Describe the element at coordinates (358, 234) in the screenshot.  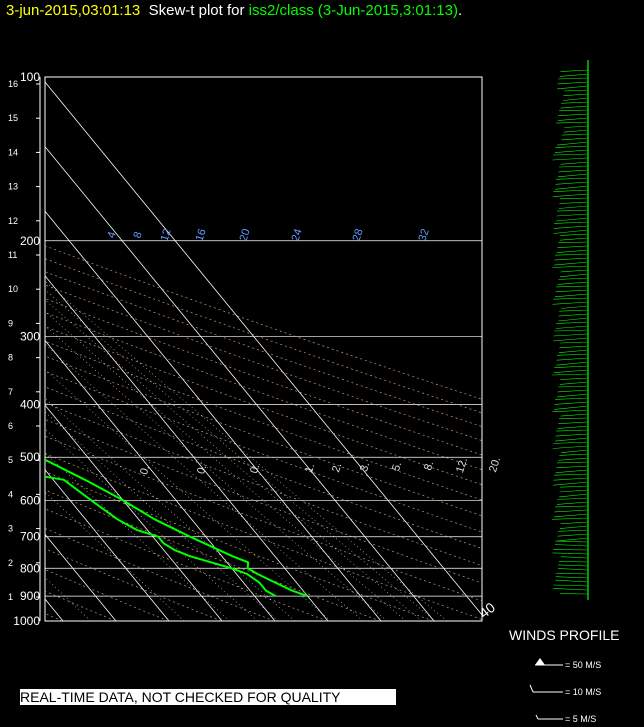
I see `mixing-ratio-label: 28` at that location.